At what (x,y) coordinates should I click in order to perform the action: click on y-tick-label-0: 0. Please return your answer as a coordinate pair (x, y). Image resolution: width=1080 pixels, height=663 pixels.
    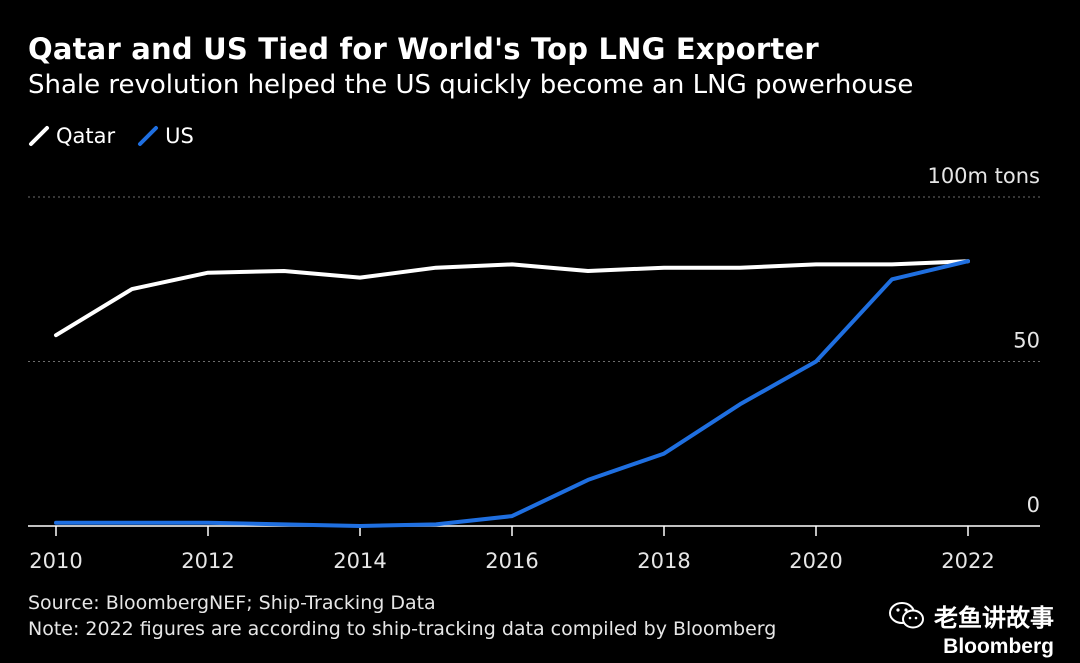
    Looking at the image, I should click on (1033, 505).